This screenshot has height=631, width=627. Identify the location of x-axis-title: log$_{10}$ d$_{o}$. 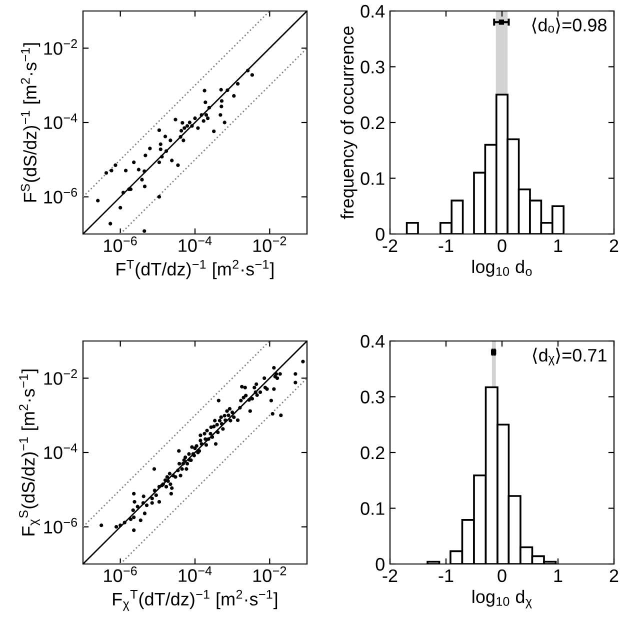
(502, 268).